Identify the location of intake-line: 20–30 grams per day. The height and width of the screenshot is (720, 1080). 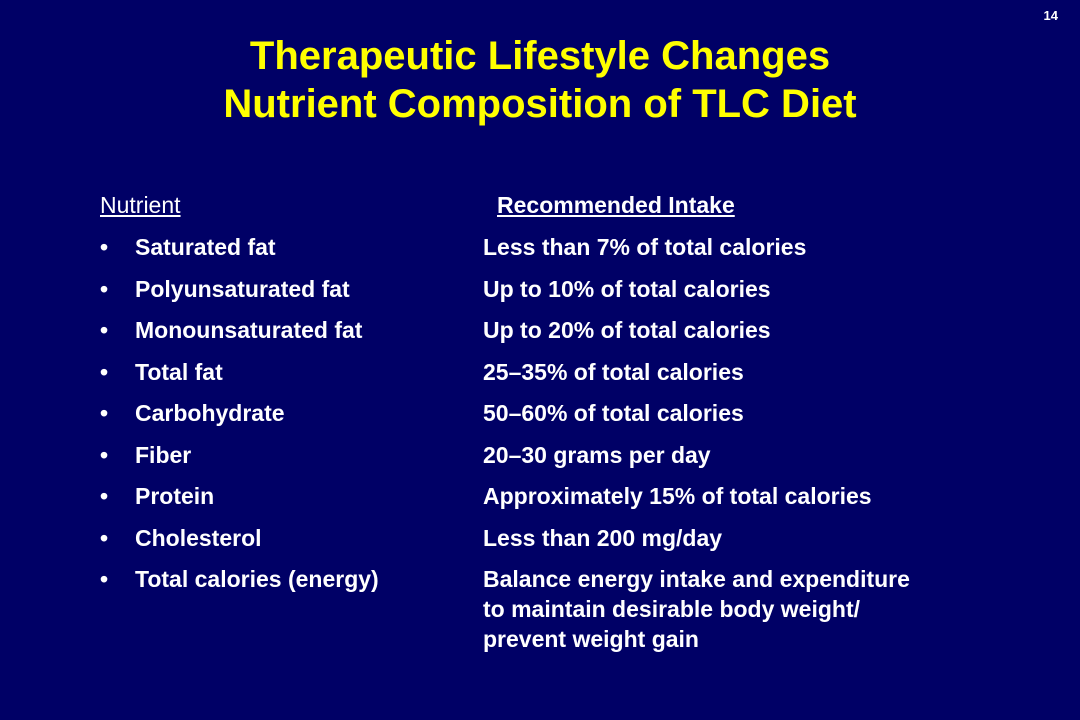
(597, 454).